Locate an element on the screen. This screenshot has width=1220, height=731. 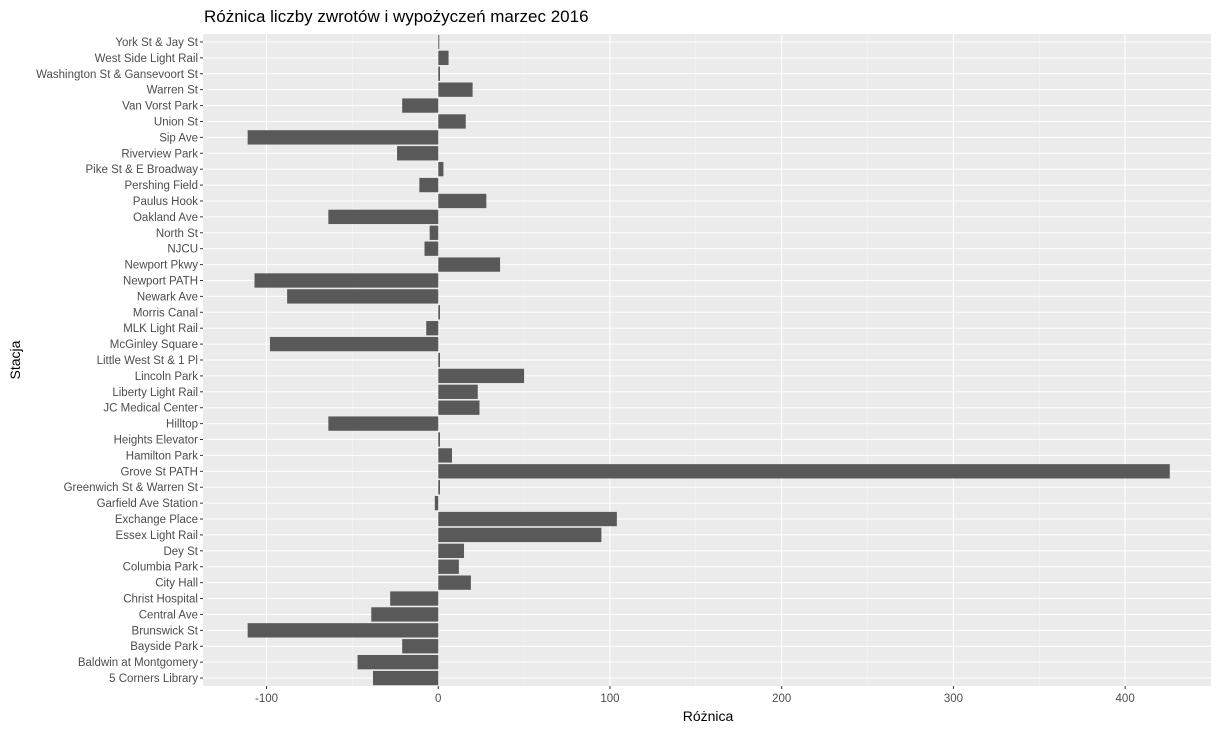
y-tick-label: Newport PATH is located at coordinates (160, 281).